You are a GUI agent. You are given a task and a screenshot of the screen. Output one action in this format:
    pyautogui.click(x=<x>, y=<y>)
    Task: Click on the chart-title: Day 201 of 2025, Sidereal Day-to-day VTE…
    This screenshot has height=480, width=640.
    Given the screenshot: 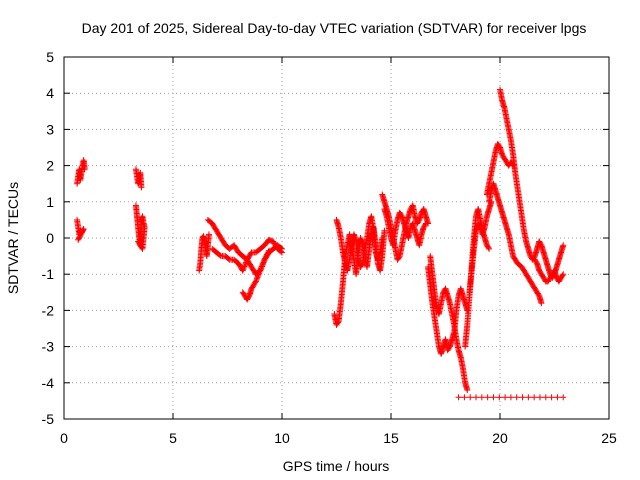 What is the action you would take?
    pyautogui.click(x=334, y=28)
    